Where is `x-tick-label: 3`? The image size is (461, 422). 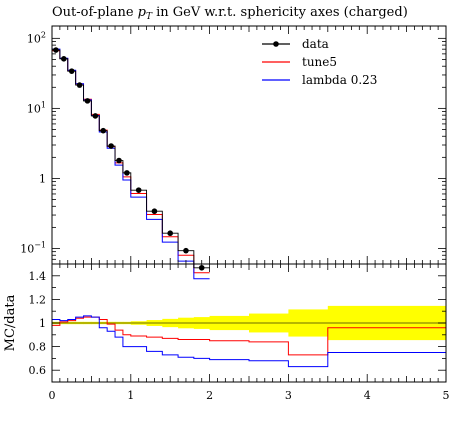 x-tick-label: 3 is located at coordinates (288, 395).